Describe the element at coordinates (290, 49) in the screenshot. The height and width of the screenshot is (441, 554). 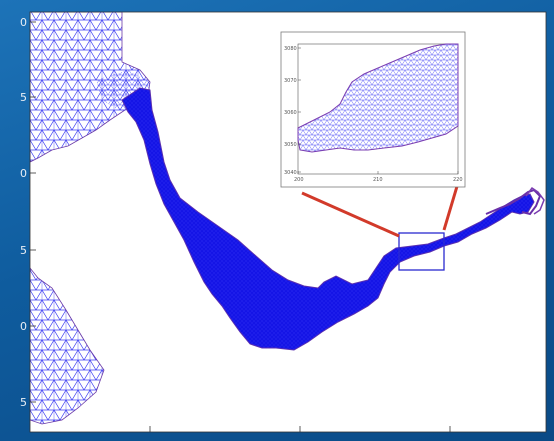
I see `inset-ytick-0: 3080` at that location.